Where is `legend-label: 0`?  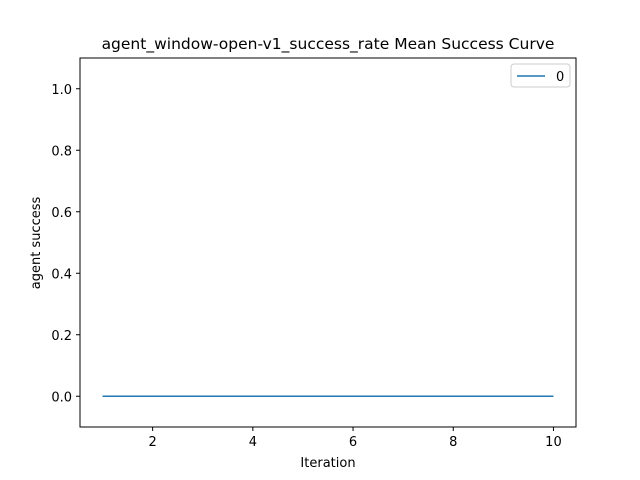
legend-label: 0 is located at coordinates (560, 77).